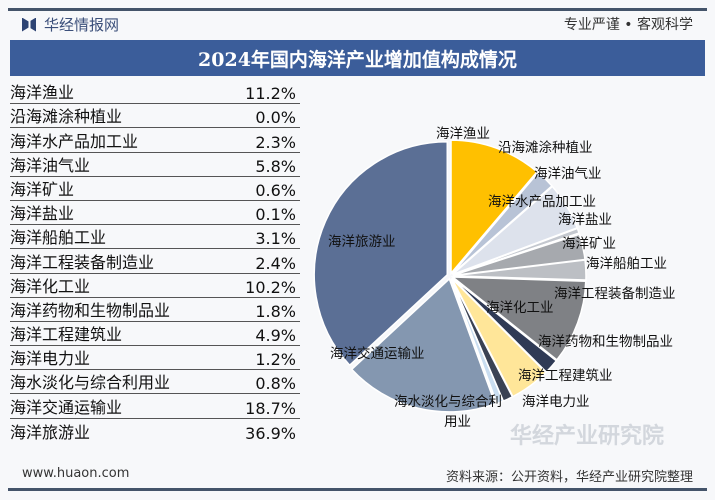 This screenshot has width=715, height=500. What do you see at coordinates (155, 189) in the screenshot?
I see `table-row: 海洋矿业 0.6%` at bounding box center [155, 189].